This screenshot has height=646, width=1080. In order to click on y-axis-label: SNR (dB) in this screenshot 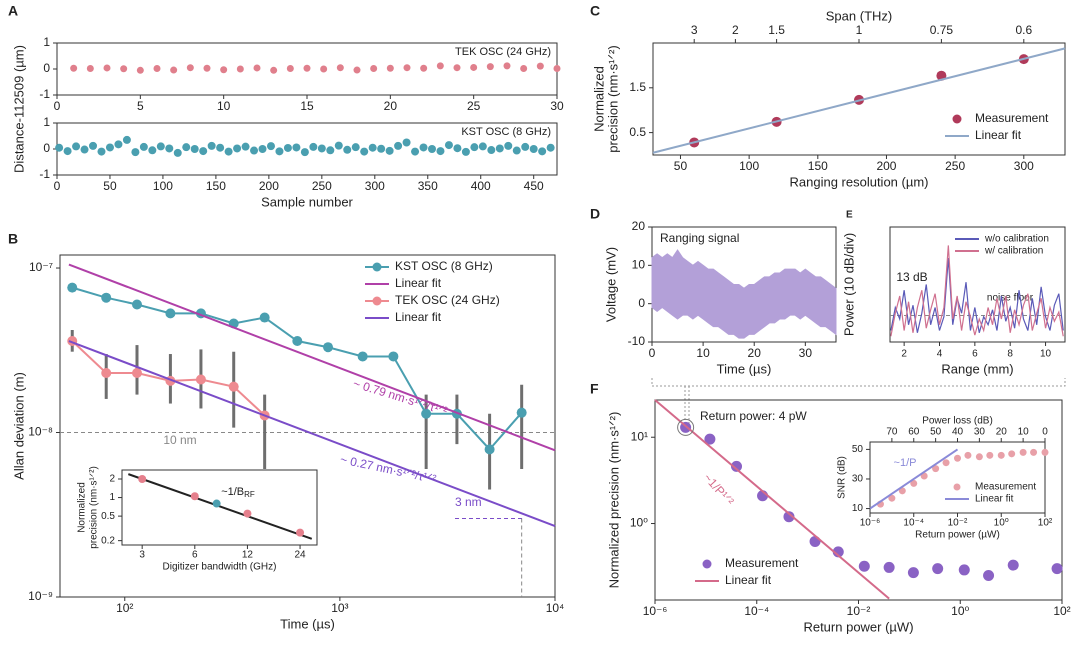, I will do `click(842, 477)`.